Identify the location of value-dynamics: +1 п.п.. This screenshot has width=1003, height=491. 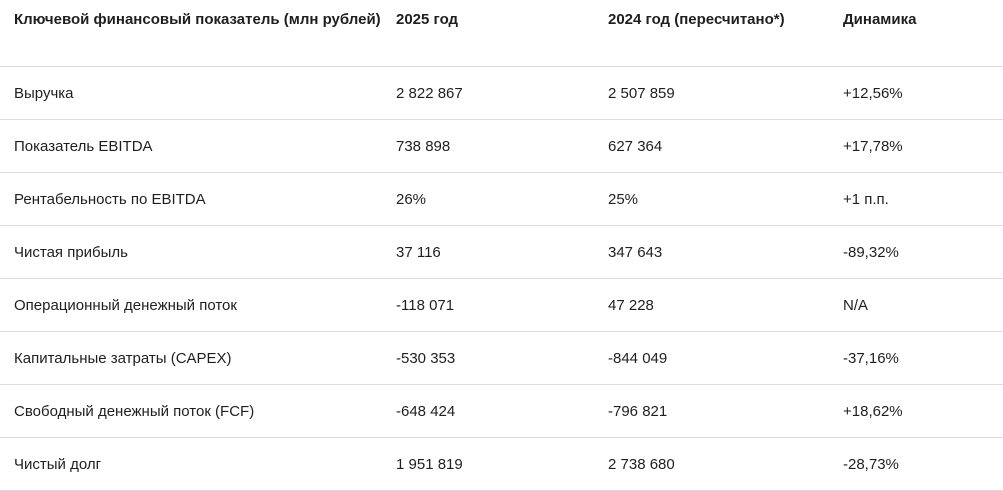
(923, 199).